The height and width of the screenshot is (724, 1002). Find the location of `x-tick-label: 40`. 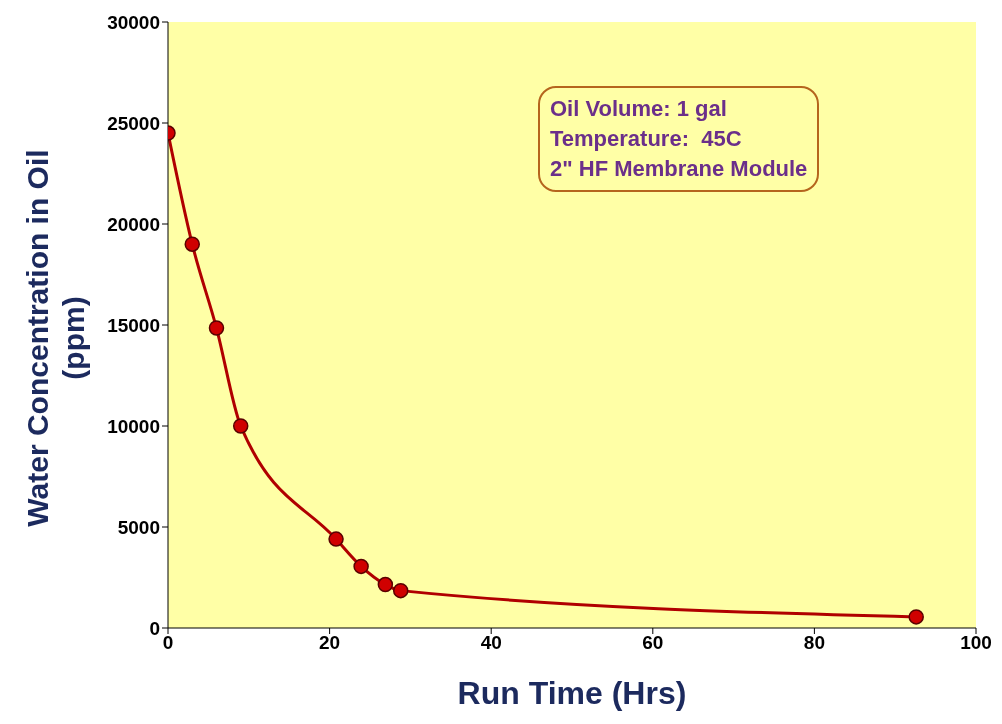

x-tick-label: 40 is located at coordinates (491, 643).